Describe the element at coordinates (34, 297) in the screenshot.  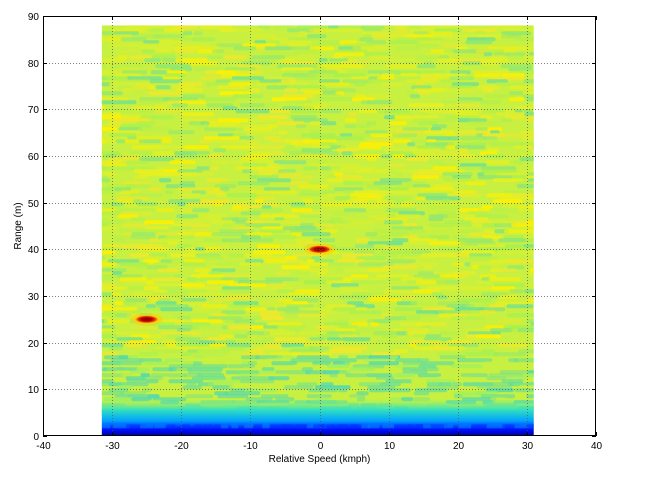
I see `y-tick-label: 30` at that location.